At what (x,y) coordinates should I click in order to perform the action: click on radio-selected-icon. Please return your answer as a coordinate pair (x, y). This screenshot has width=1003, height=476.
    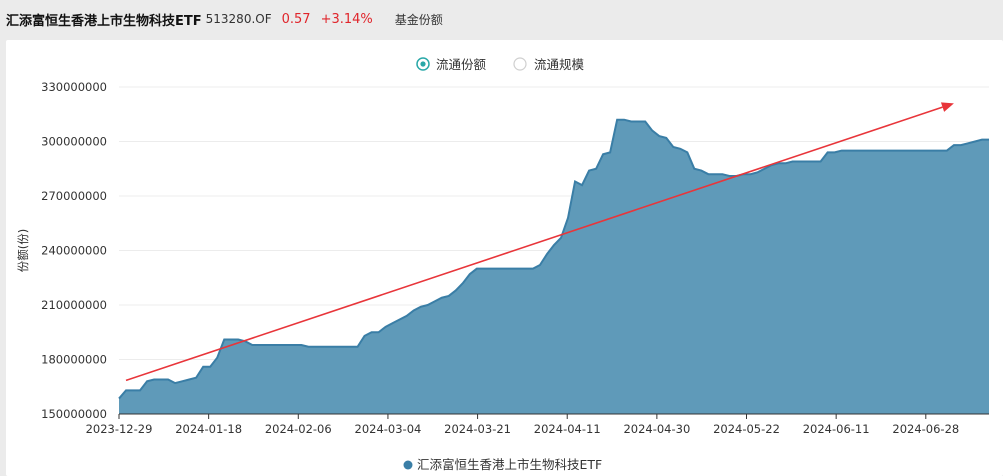
    Looking at the image, I should click on (423, 64).